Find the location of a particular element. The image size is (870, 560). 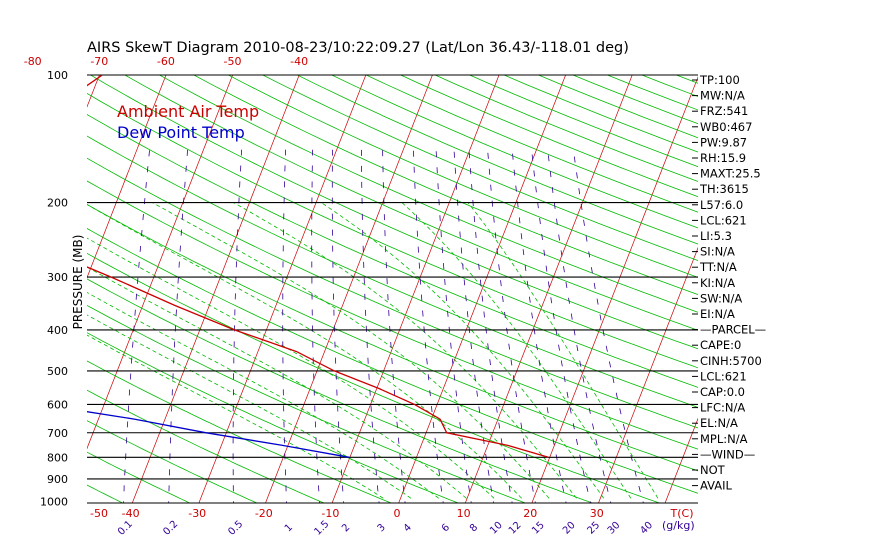

legend-dew-point-temp: Dew Point Temp is located at coordinates (181, 132).